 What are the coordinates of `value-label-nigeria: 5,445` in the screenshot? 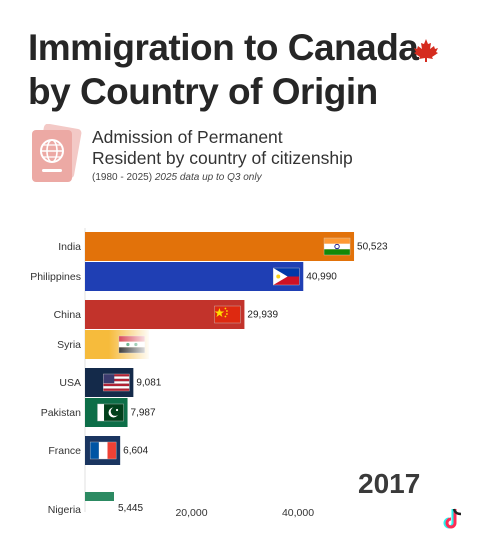 It's located at (130, 508).